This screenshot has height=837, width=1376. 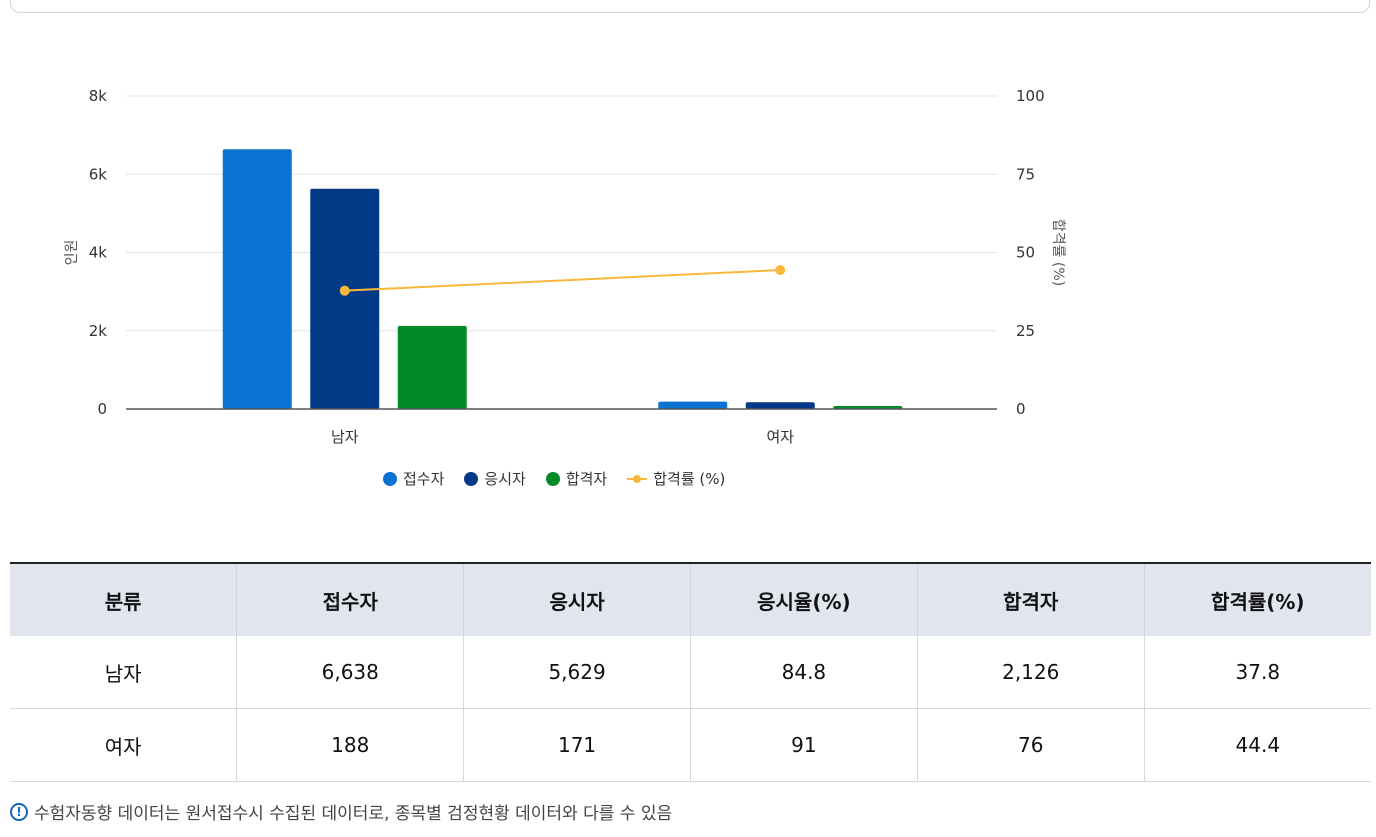 What do you see at coordinates (471, 478) in the screenshot?
I see `legend-swatch-examinees` at bounding box center [471, 478].